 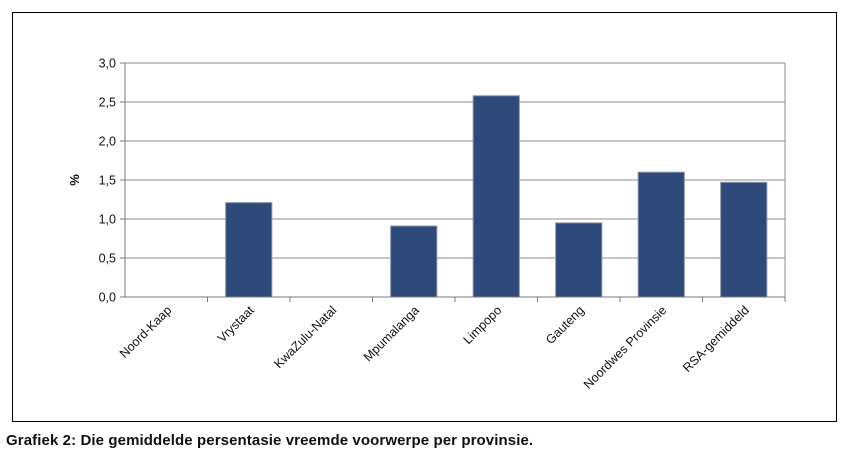 I want to click on y-tick-labels: 0,0 0,5 1,0 1,5 2,0 2,5 3,0, so click(x=107, y=181).